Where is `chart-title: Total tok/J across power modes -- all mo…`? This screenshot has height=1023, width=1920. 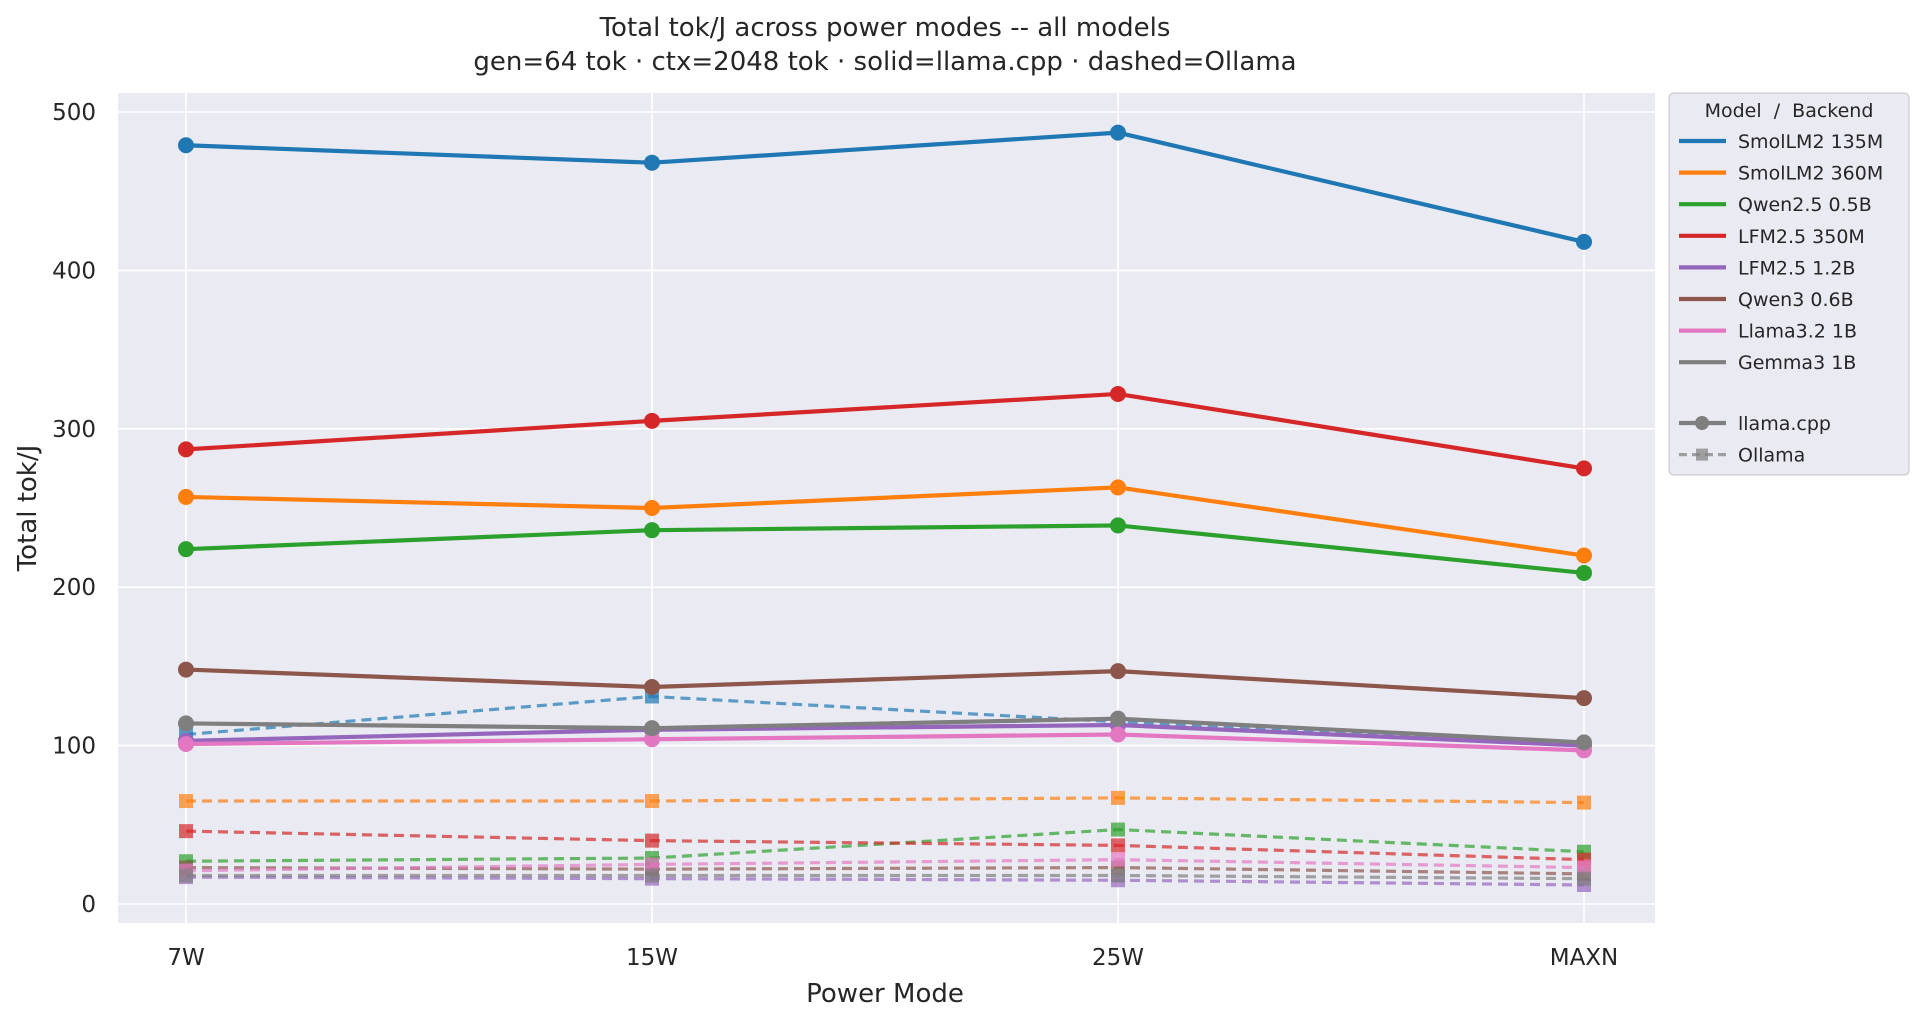
chart-title: Total tok/J across power modes -- all mo… is located at coordinates (885, 28).